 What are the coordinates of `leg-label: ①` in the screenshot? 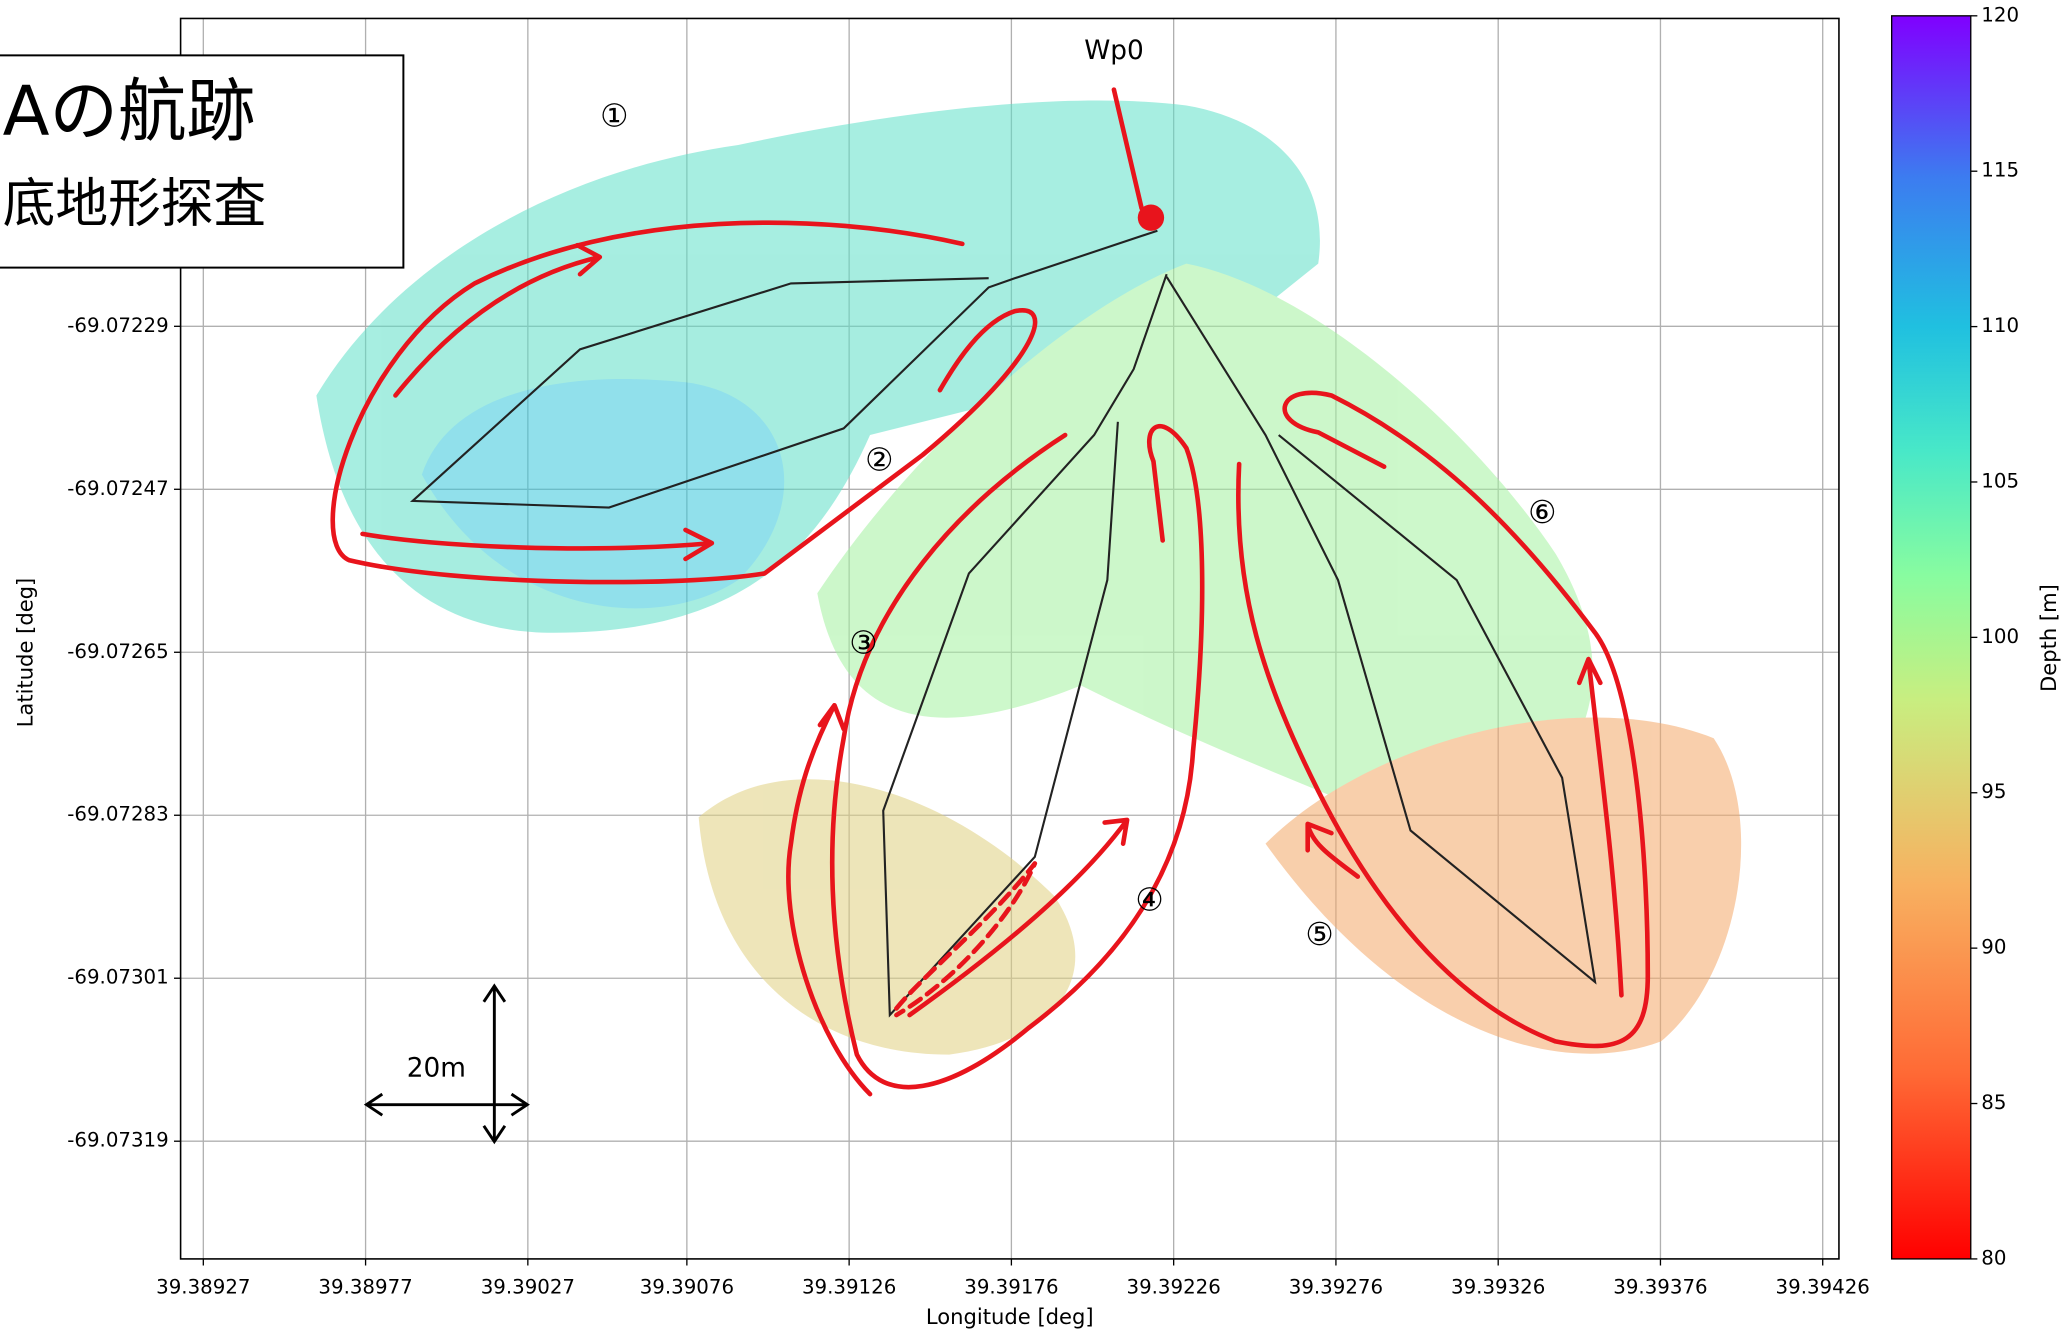 It's located at (614, 116).